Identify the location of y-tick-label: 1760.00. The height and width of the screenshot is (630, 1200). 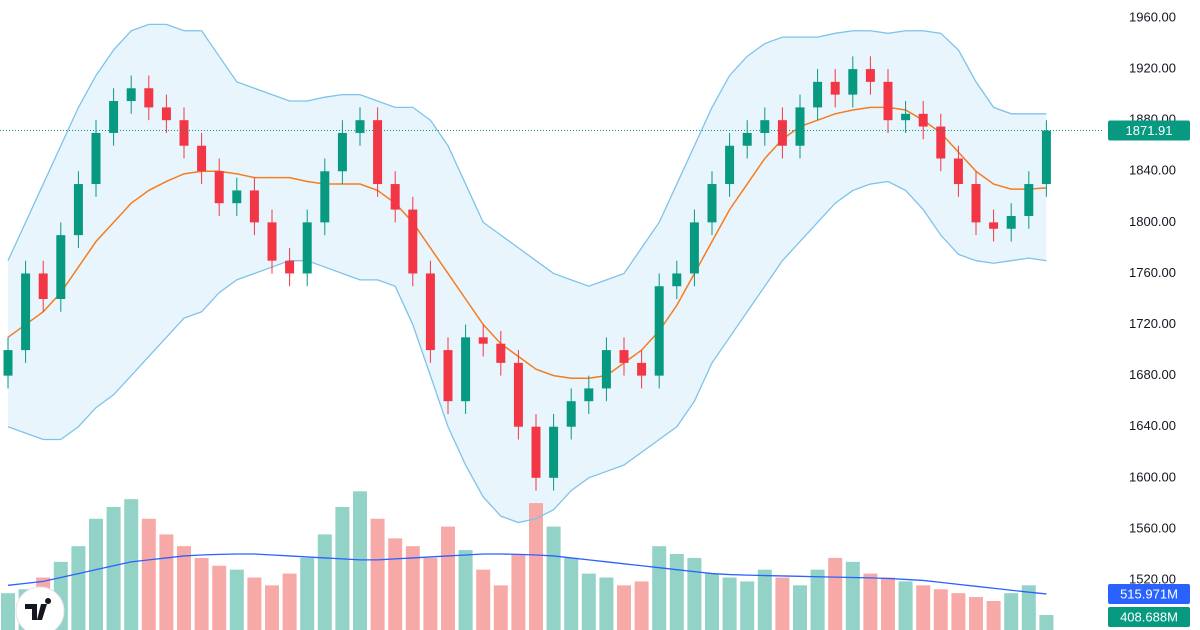
(1152, 272).